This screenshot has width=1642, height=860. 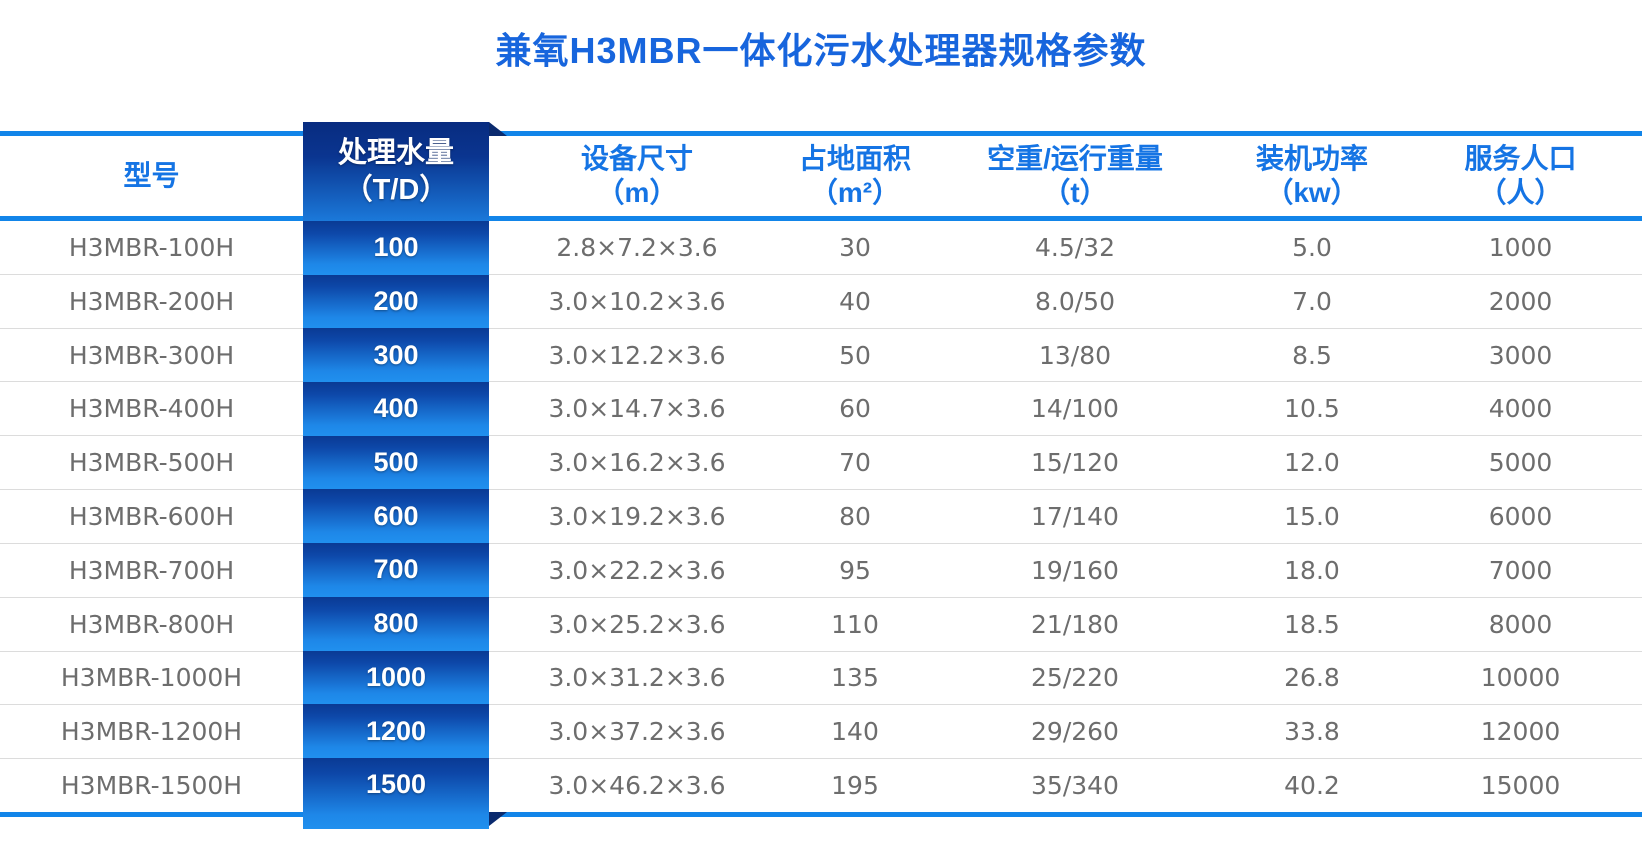 I want to click on power-cell: 18.0, so click(x=1312, y=570).